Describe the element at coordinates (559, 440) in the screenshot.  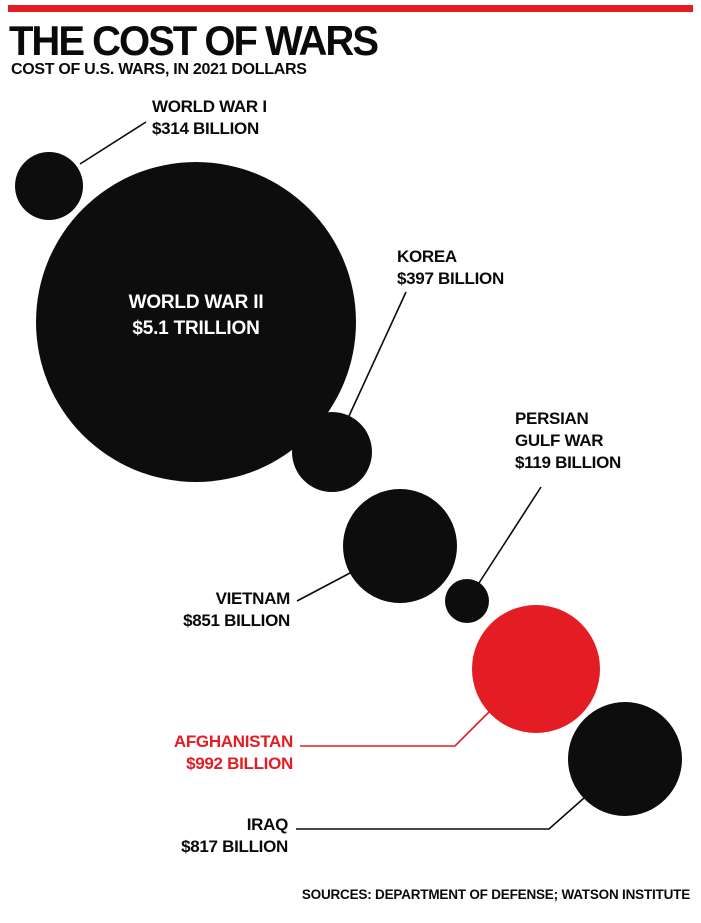
I see `label-persian-gulf-line2: GULF WAR` at that location.